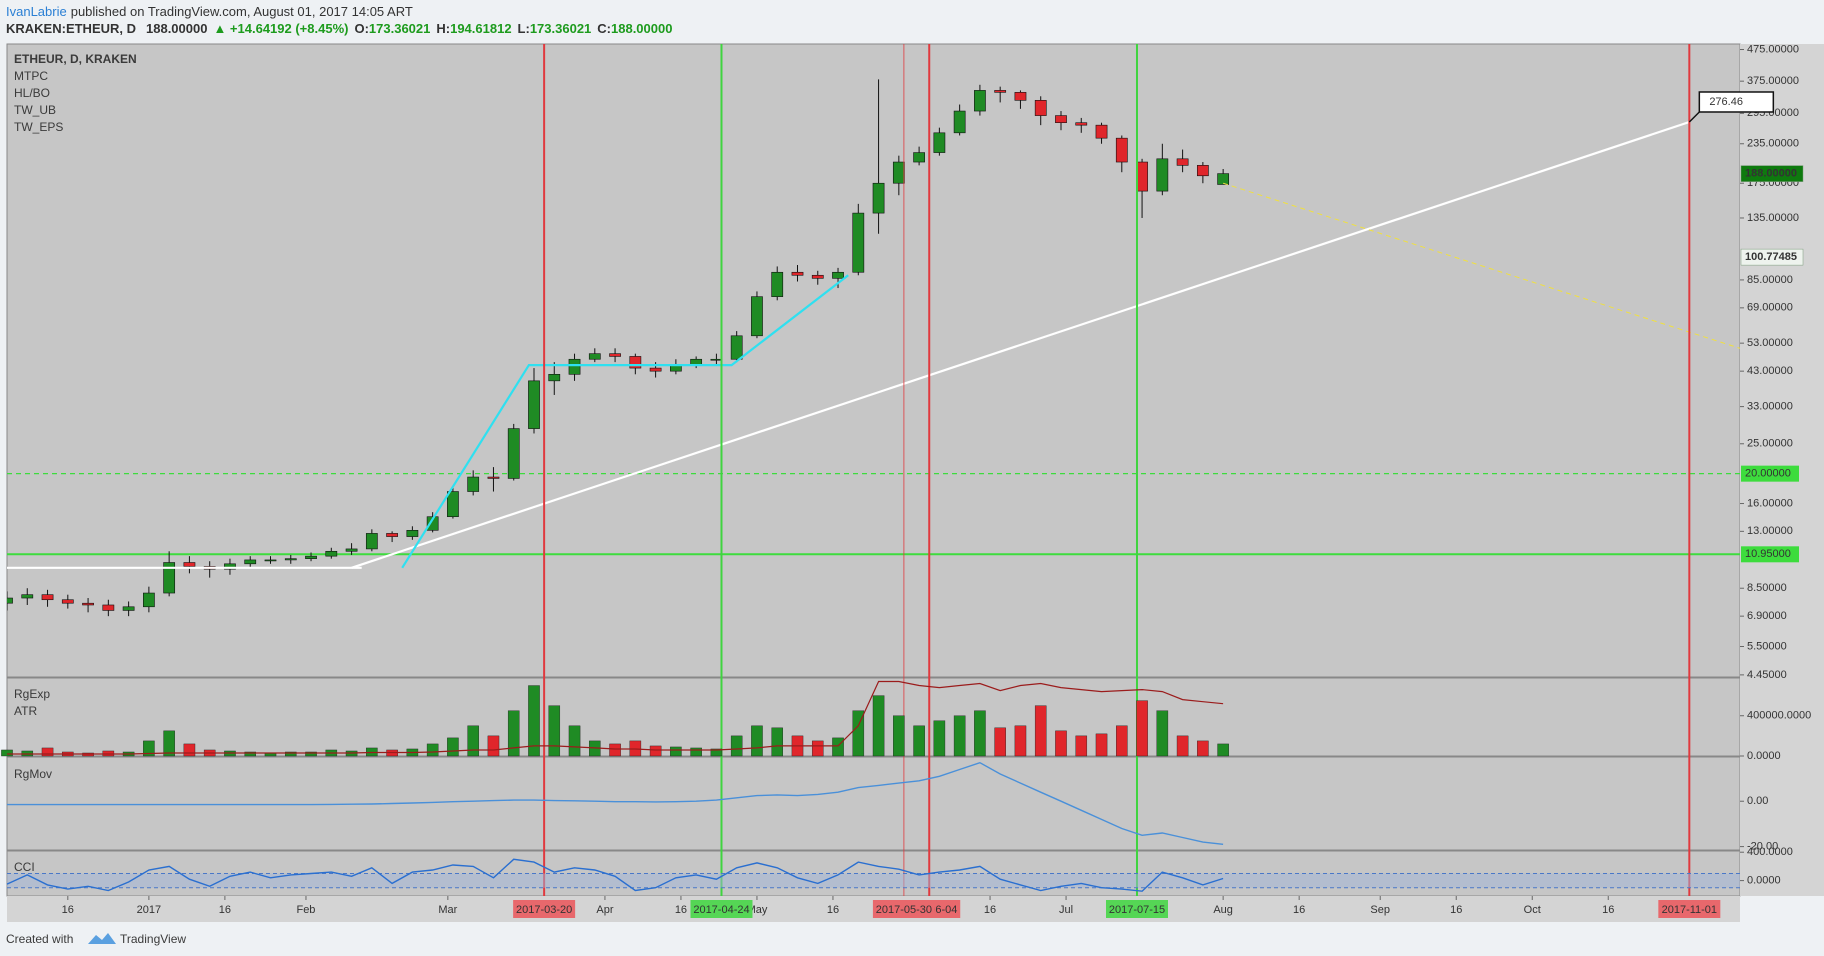 Image resolution: width=1824 pixels, height=956 pixels. I want to click on cci-band, so click(873, 880).